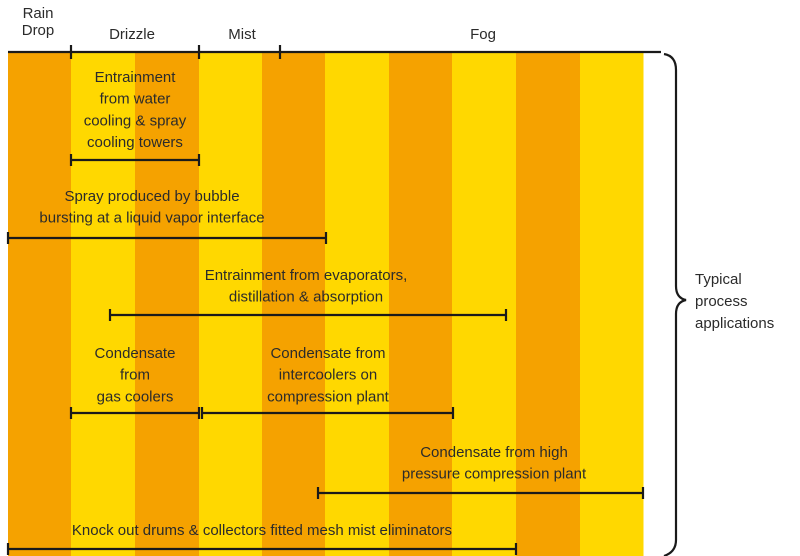 The image size is (800, 556). I want to click on application-label: bursting at a liquid vapor interface, so click(151, 218).